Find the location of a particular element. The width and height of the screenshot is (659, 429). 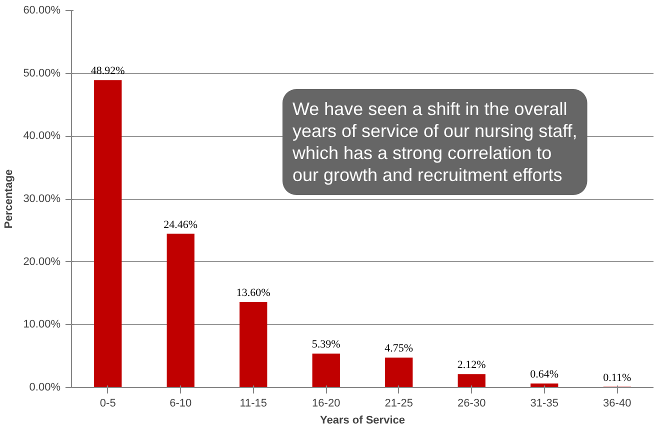

x-tick-label: 16-20 is located at coordinates (326, 404).